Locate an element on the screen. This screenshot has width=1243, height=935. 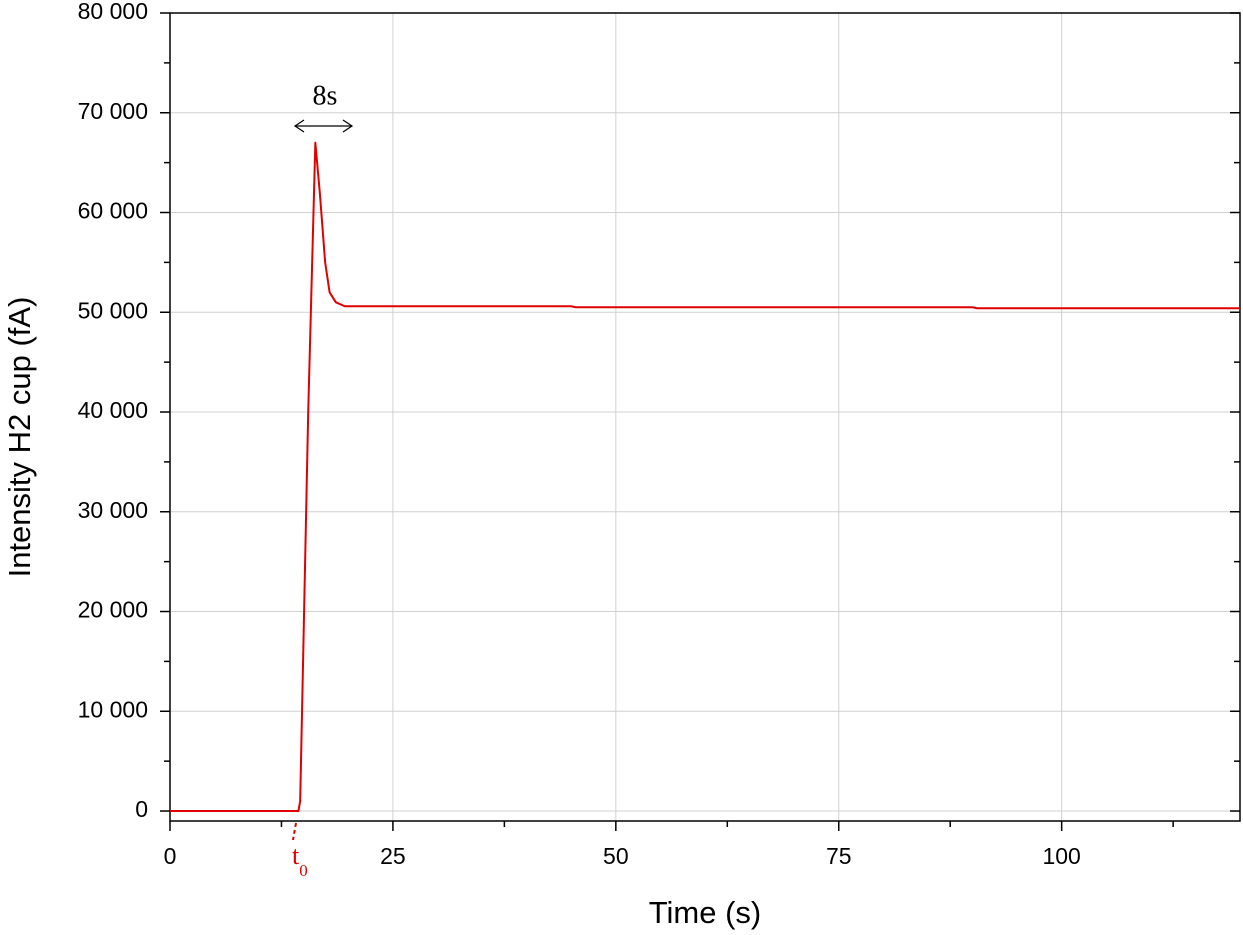
y-tick-label: 60 000 is located at coordinates (113, 211).